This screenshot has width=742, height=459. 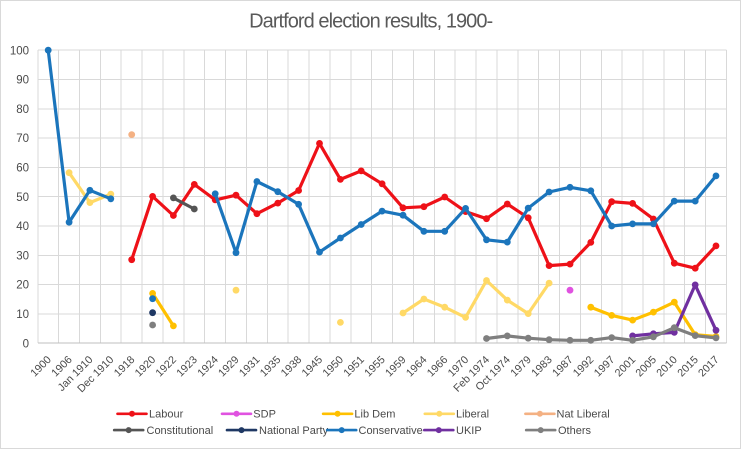 What do you see at coordinates (22, 81) in the screenshot?
I see `svg-text: 90` at bounding box center [22, 81].